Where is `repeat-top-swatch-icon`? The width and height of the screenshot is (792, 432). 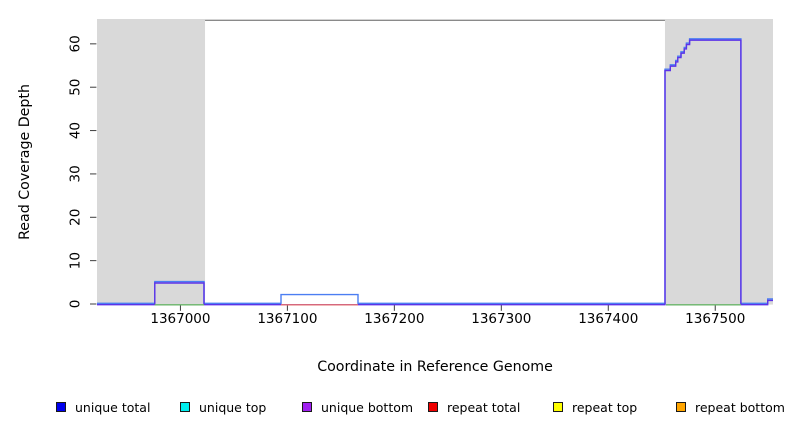
repeat-top-swatch-icon is located at coordinates (558, 407).